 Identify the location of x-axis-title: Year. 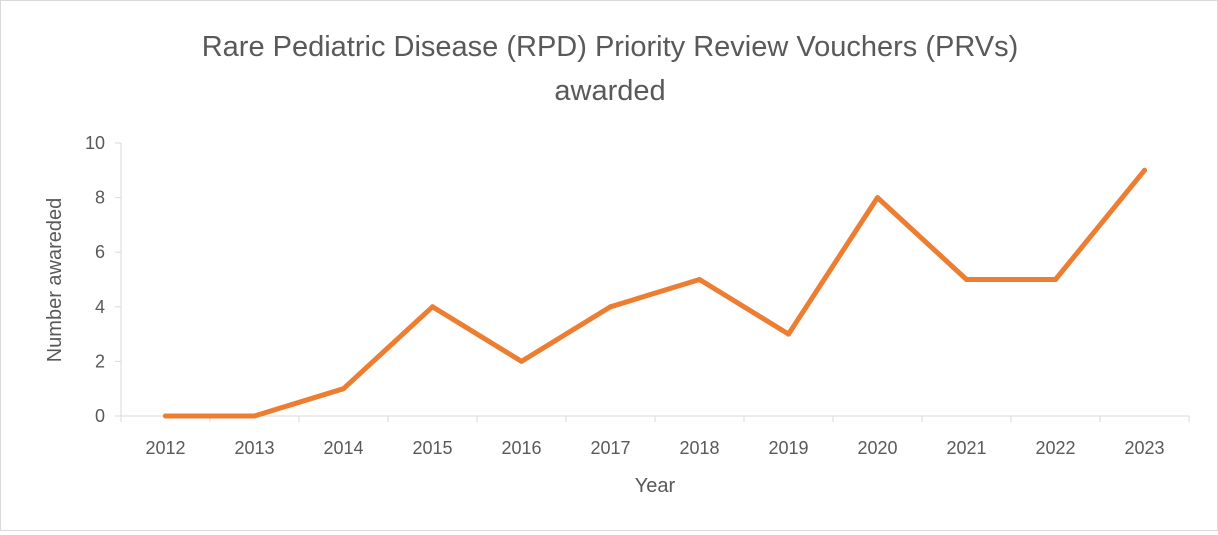
(655, 486).